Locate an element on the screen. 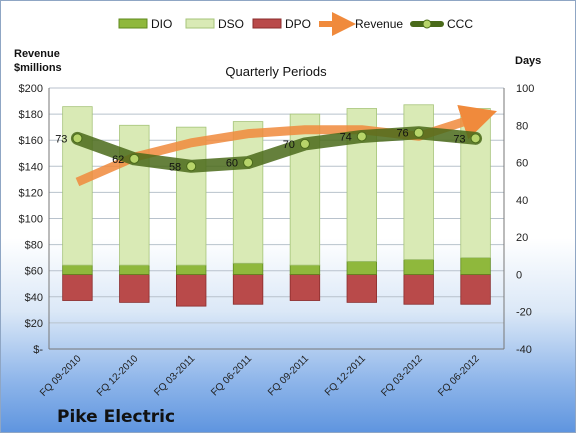 The width and height of the screenshot is (576, 433). right-tick-label: 0 is located at coordinates (519, 275).